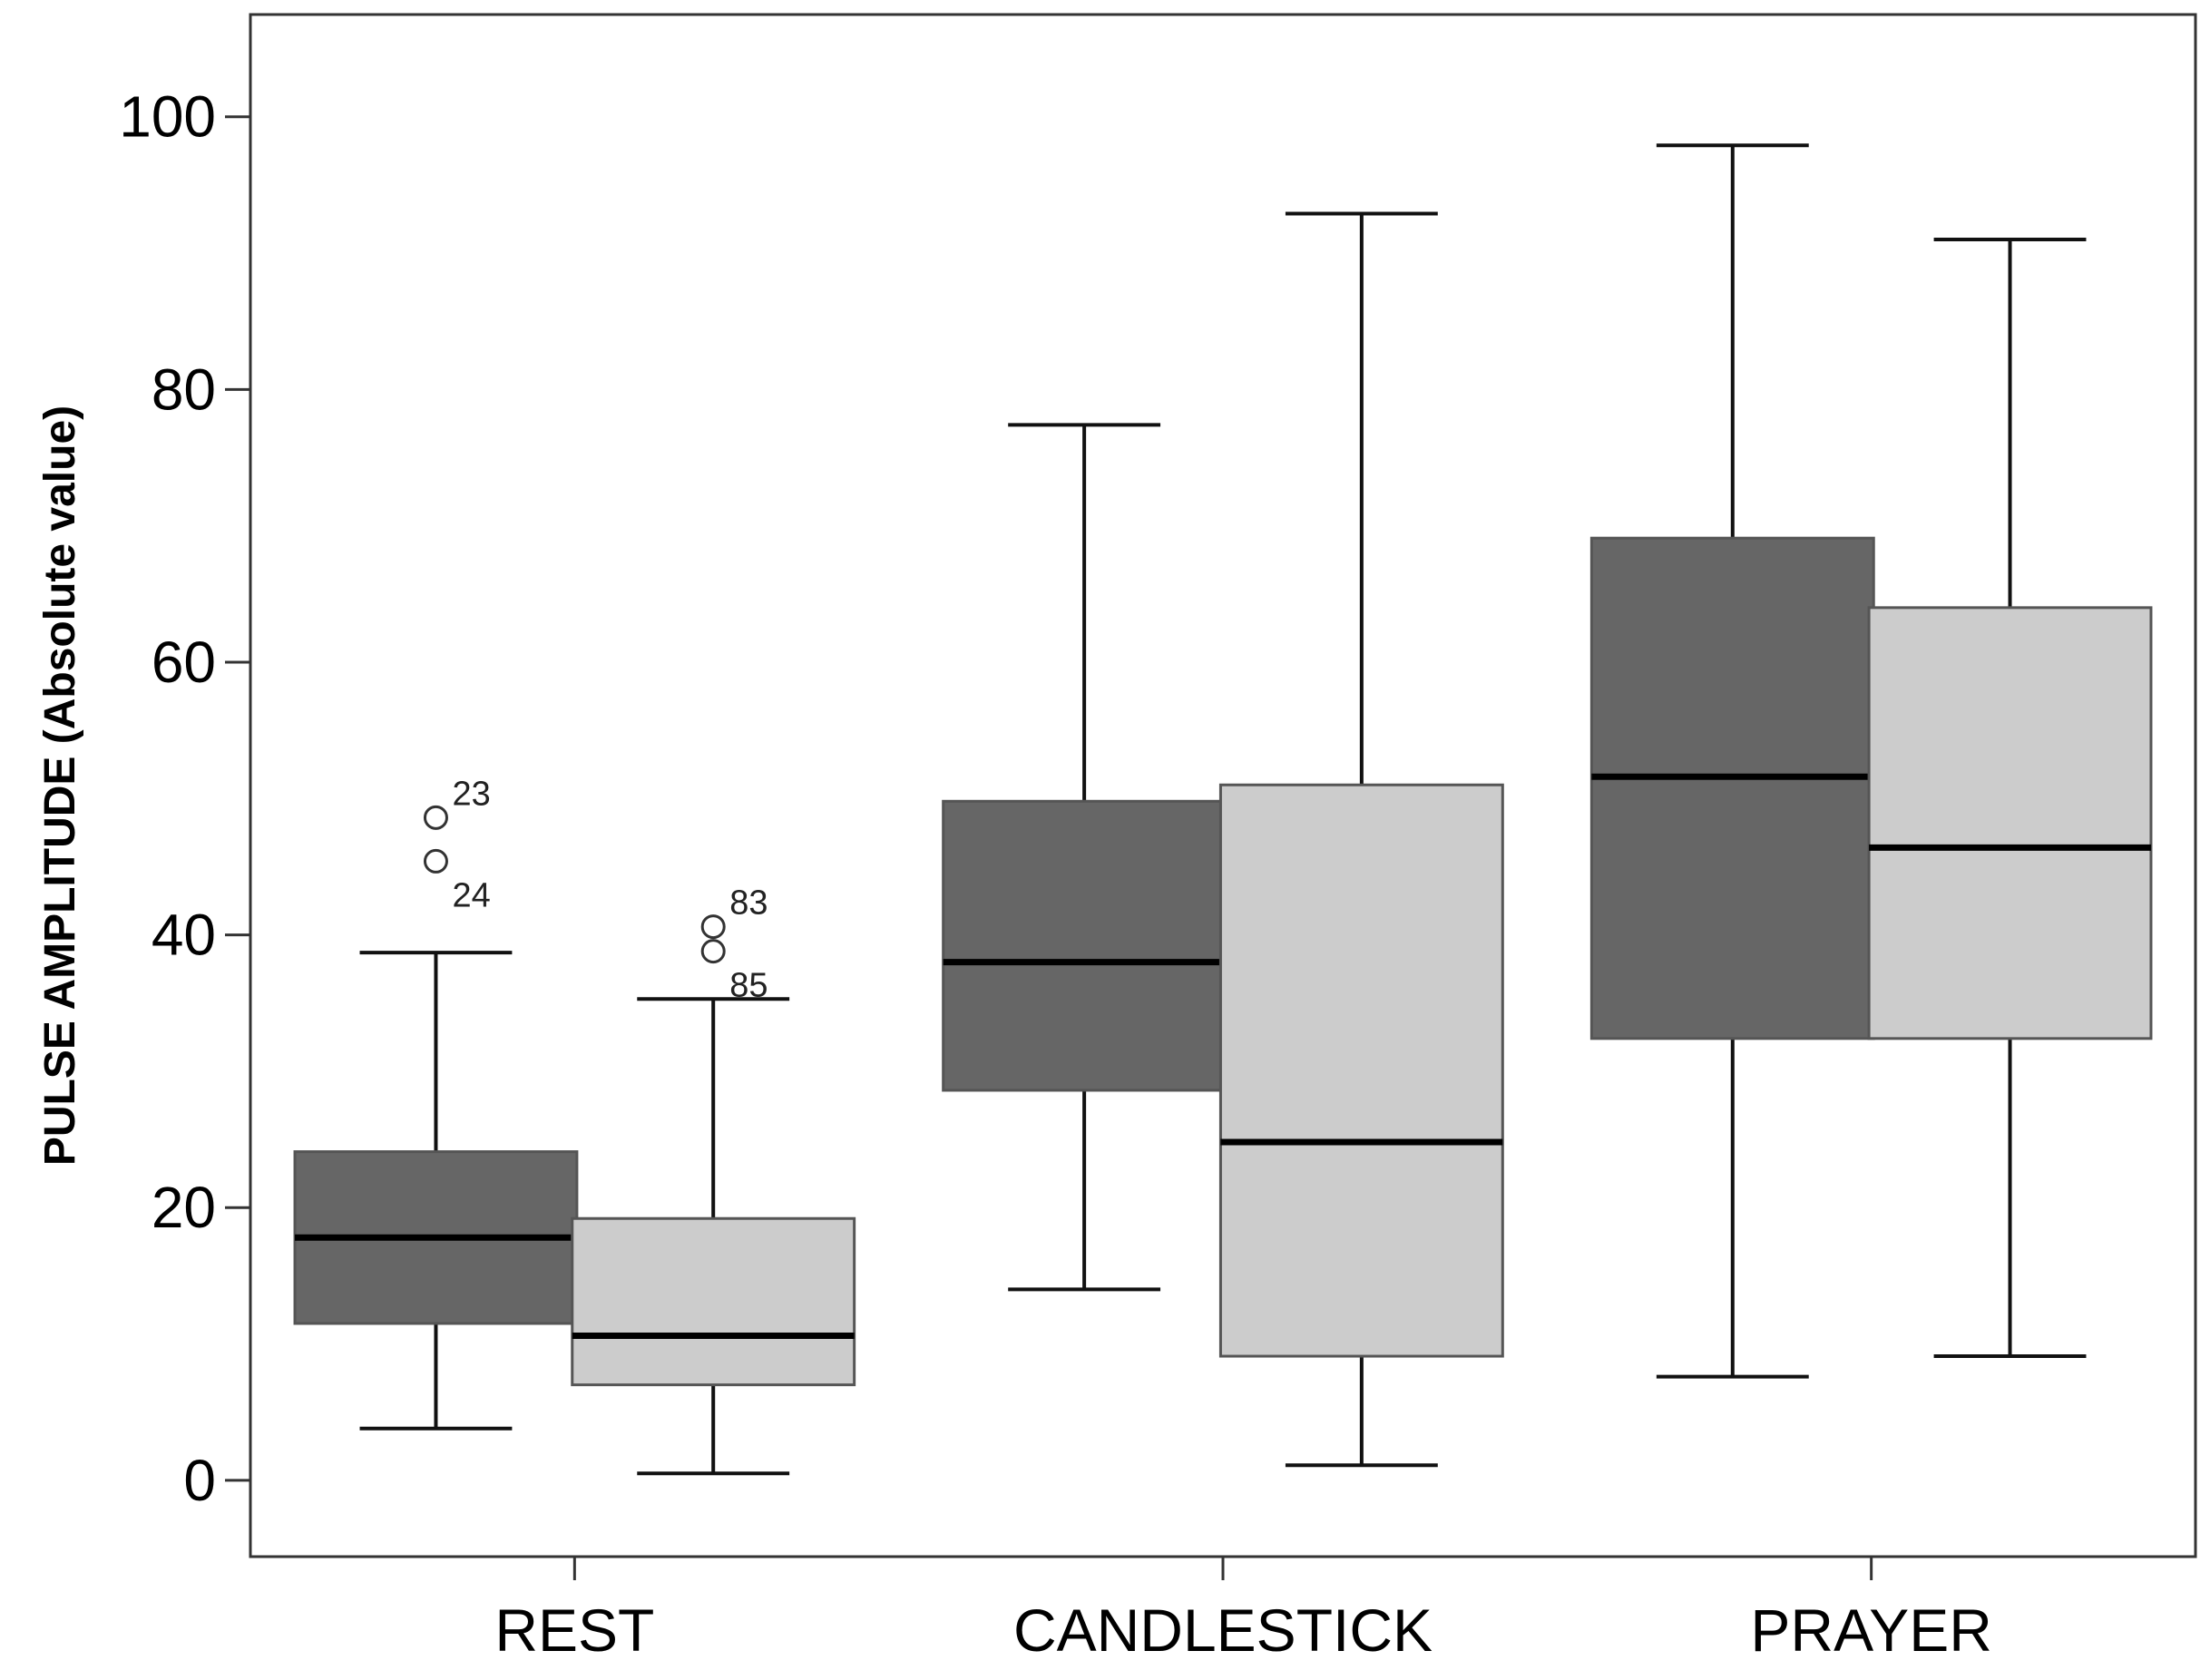 This screenshot has width=2210, height=1680. What do you see at coordinates (167, 117) in the screenshot?
I see `y-tick-label: 100` at bounding box center [167, 117].